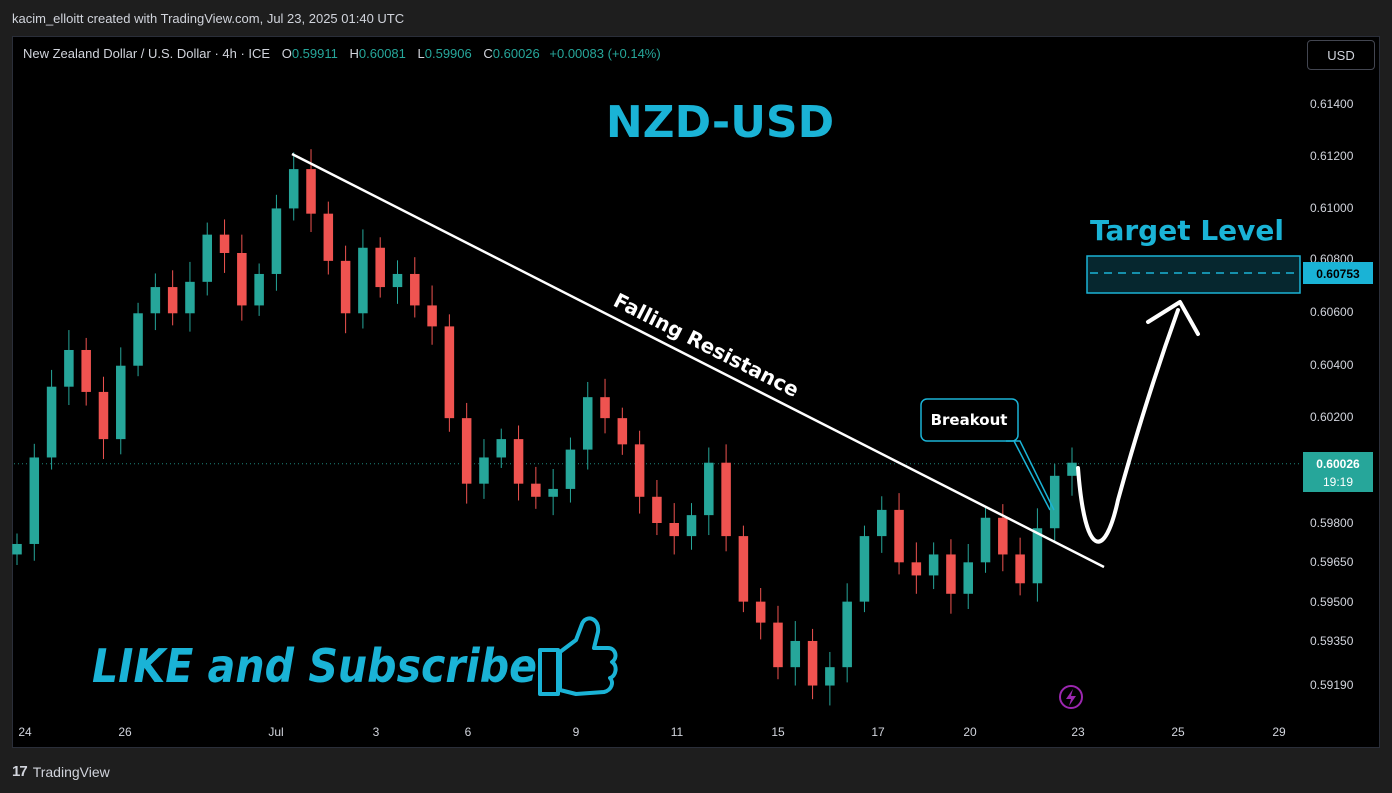 This screenshot has height=793, width=1392. I want to click on y-tick-label: 0.59500, so click(1332, 602).